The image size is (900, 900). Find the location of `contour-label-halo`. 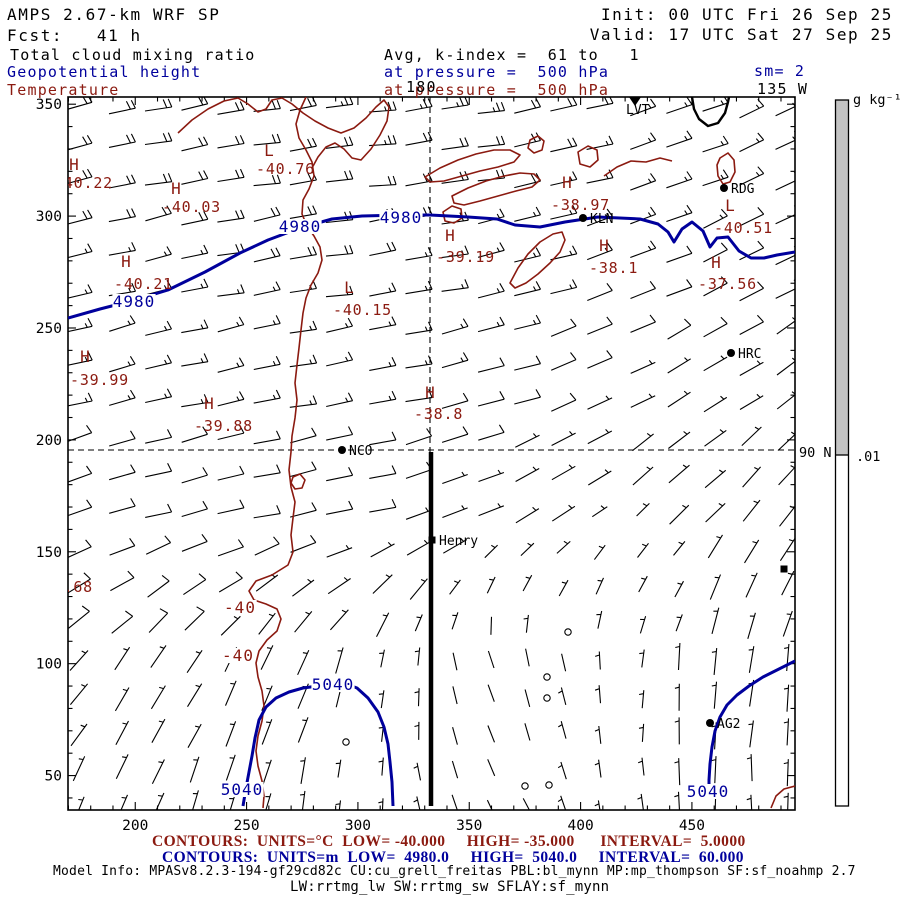

contour-label-halo is located at coordinates (134, 301).